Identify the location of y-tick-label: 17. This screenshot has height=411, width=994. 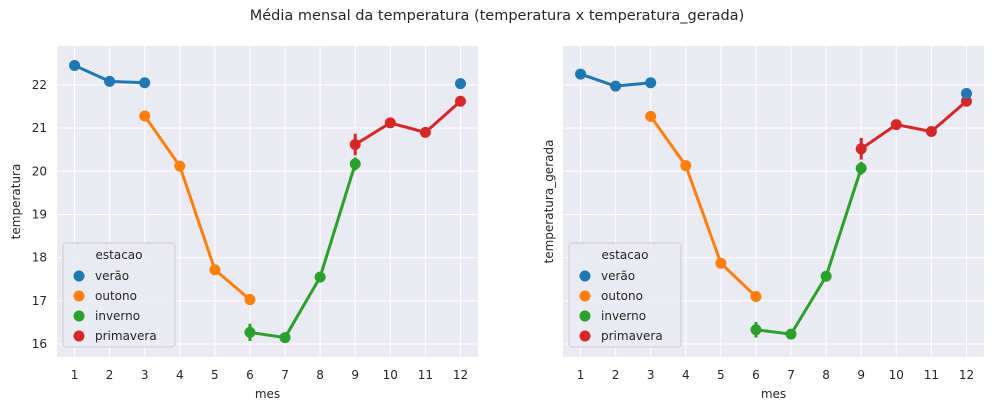
(39, 301).